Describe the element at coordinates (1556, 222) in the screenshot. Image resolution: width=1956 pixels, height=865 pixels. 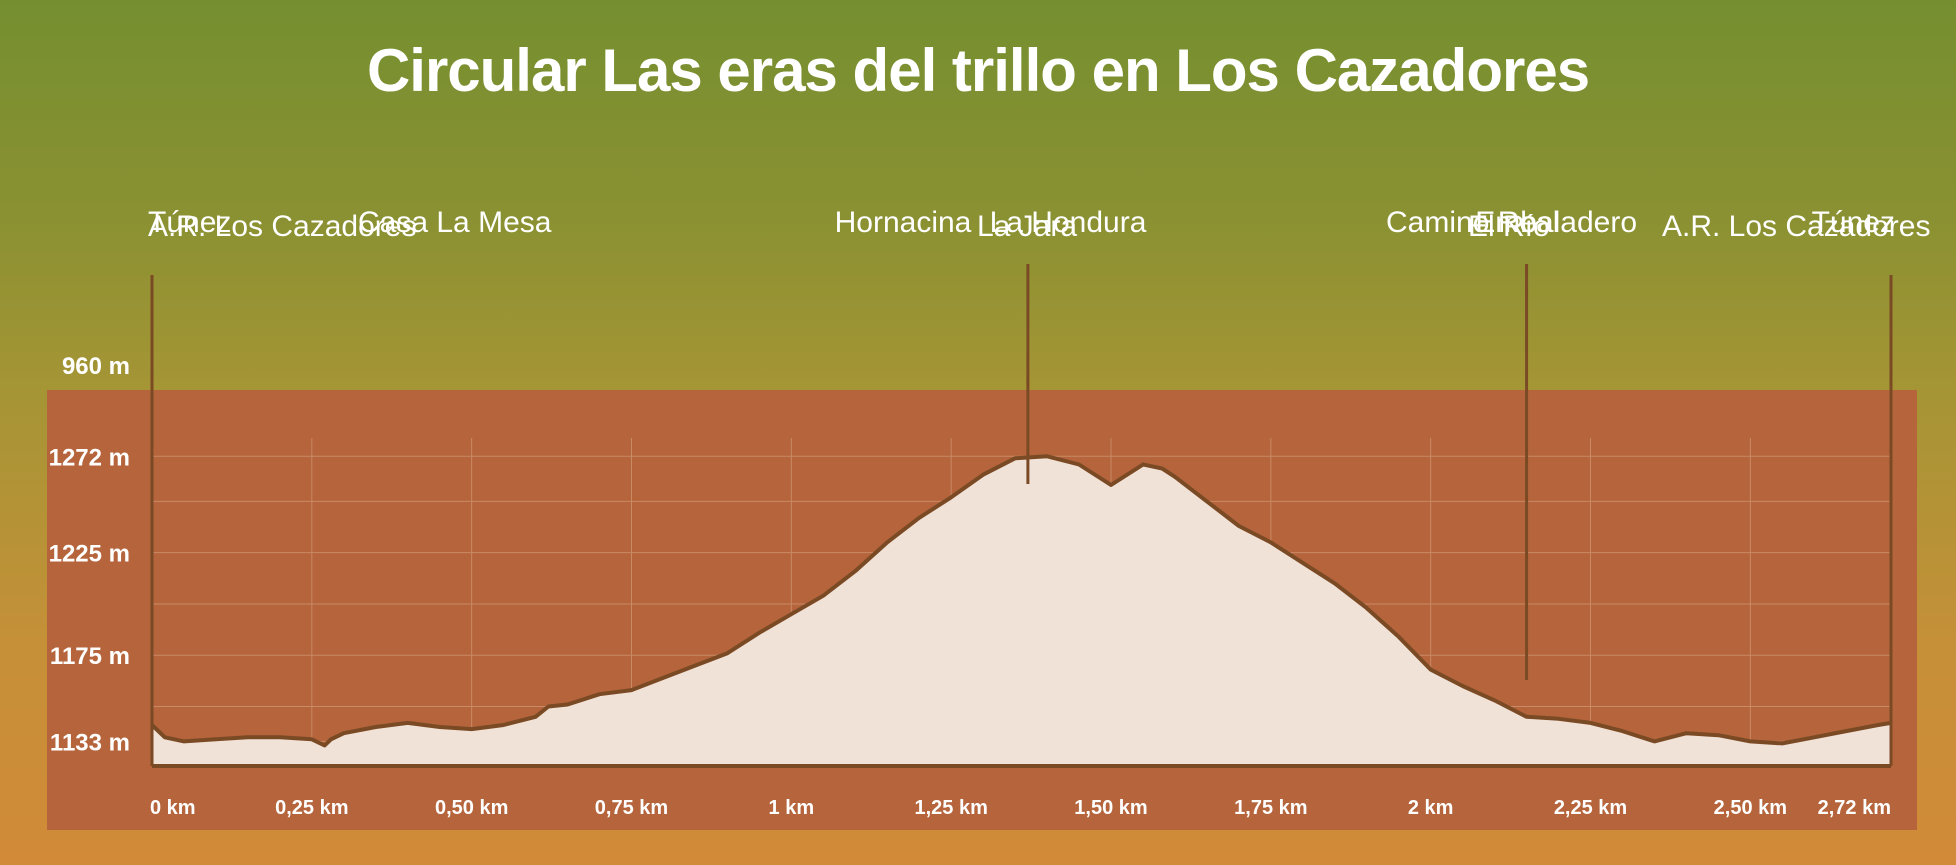
I see `waypoint-label: Embaladero` at that location.